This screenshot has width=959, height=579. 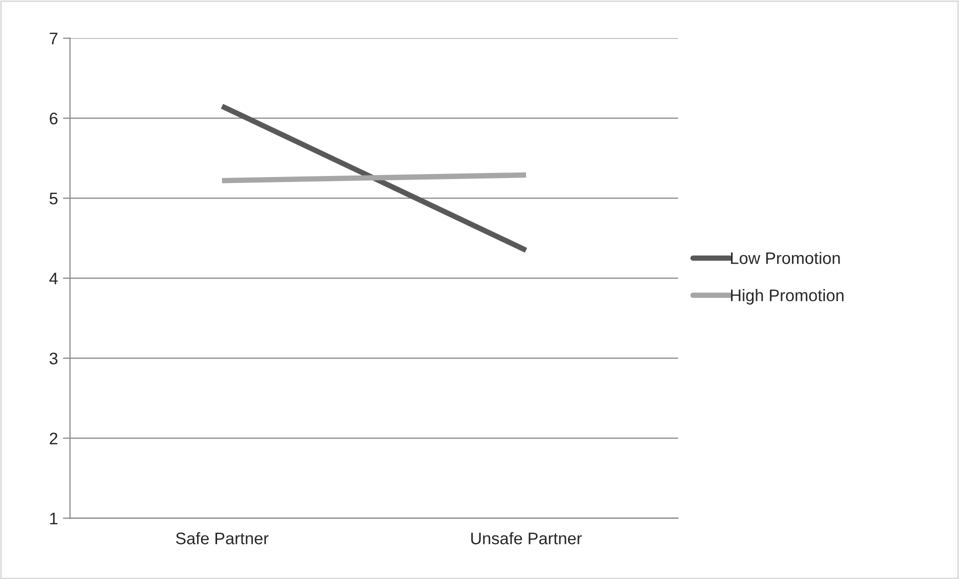 I want to click on legend-label: Low Promotion, so click(x=785, y=258).